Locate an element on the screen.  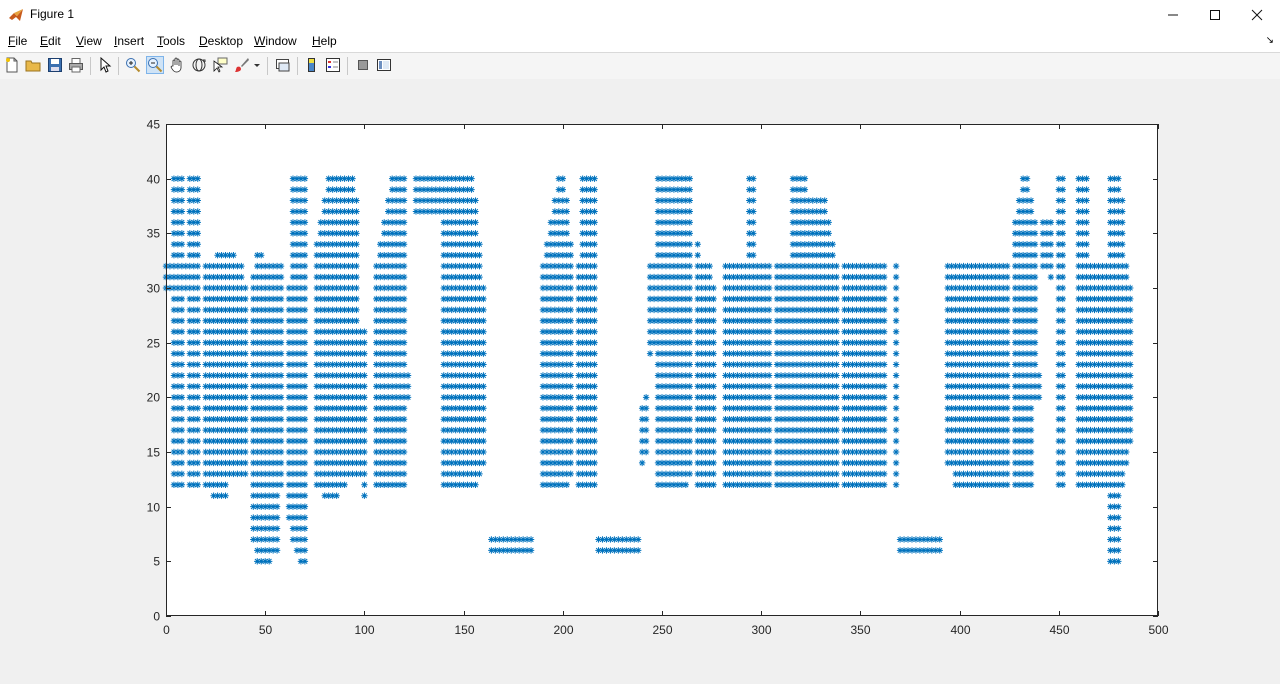
hide-plot-tools-button is located at coordinates (363, 65).